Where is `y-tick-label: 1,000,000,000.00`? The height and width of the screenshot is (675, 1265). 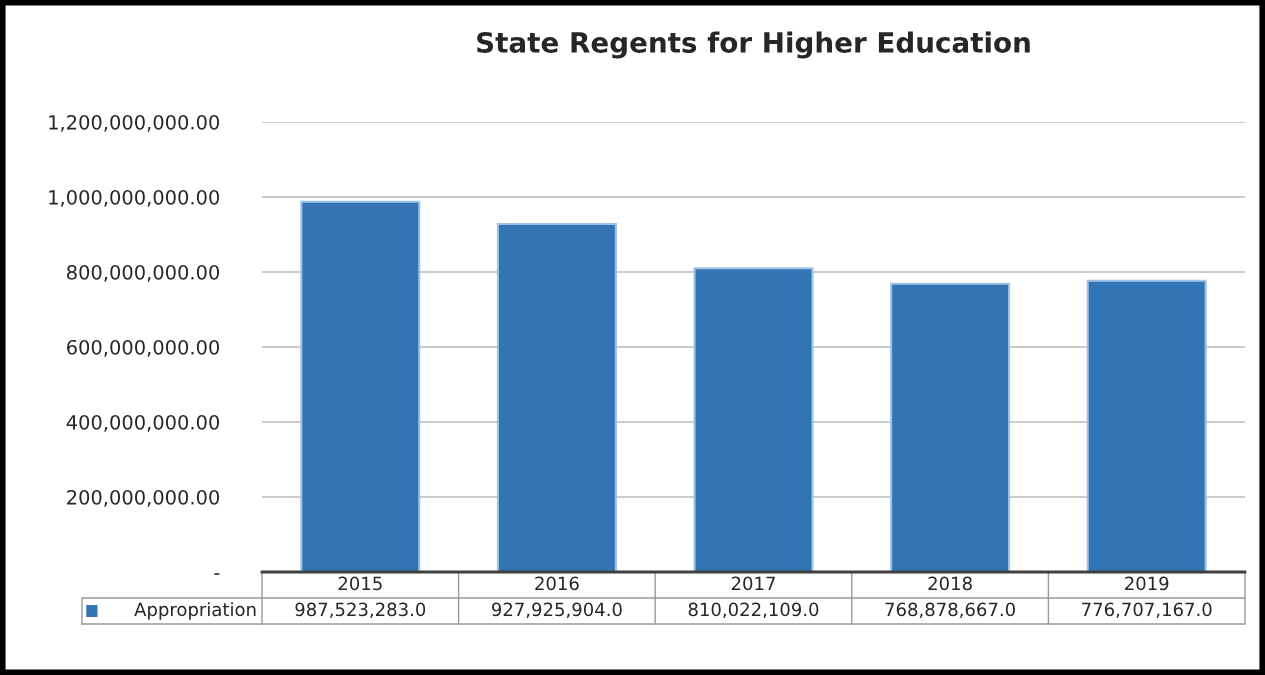
y-tick-label: 1,000,000,000.00 is located at coordinates (134, 198).